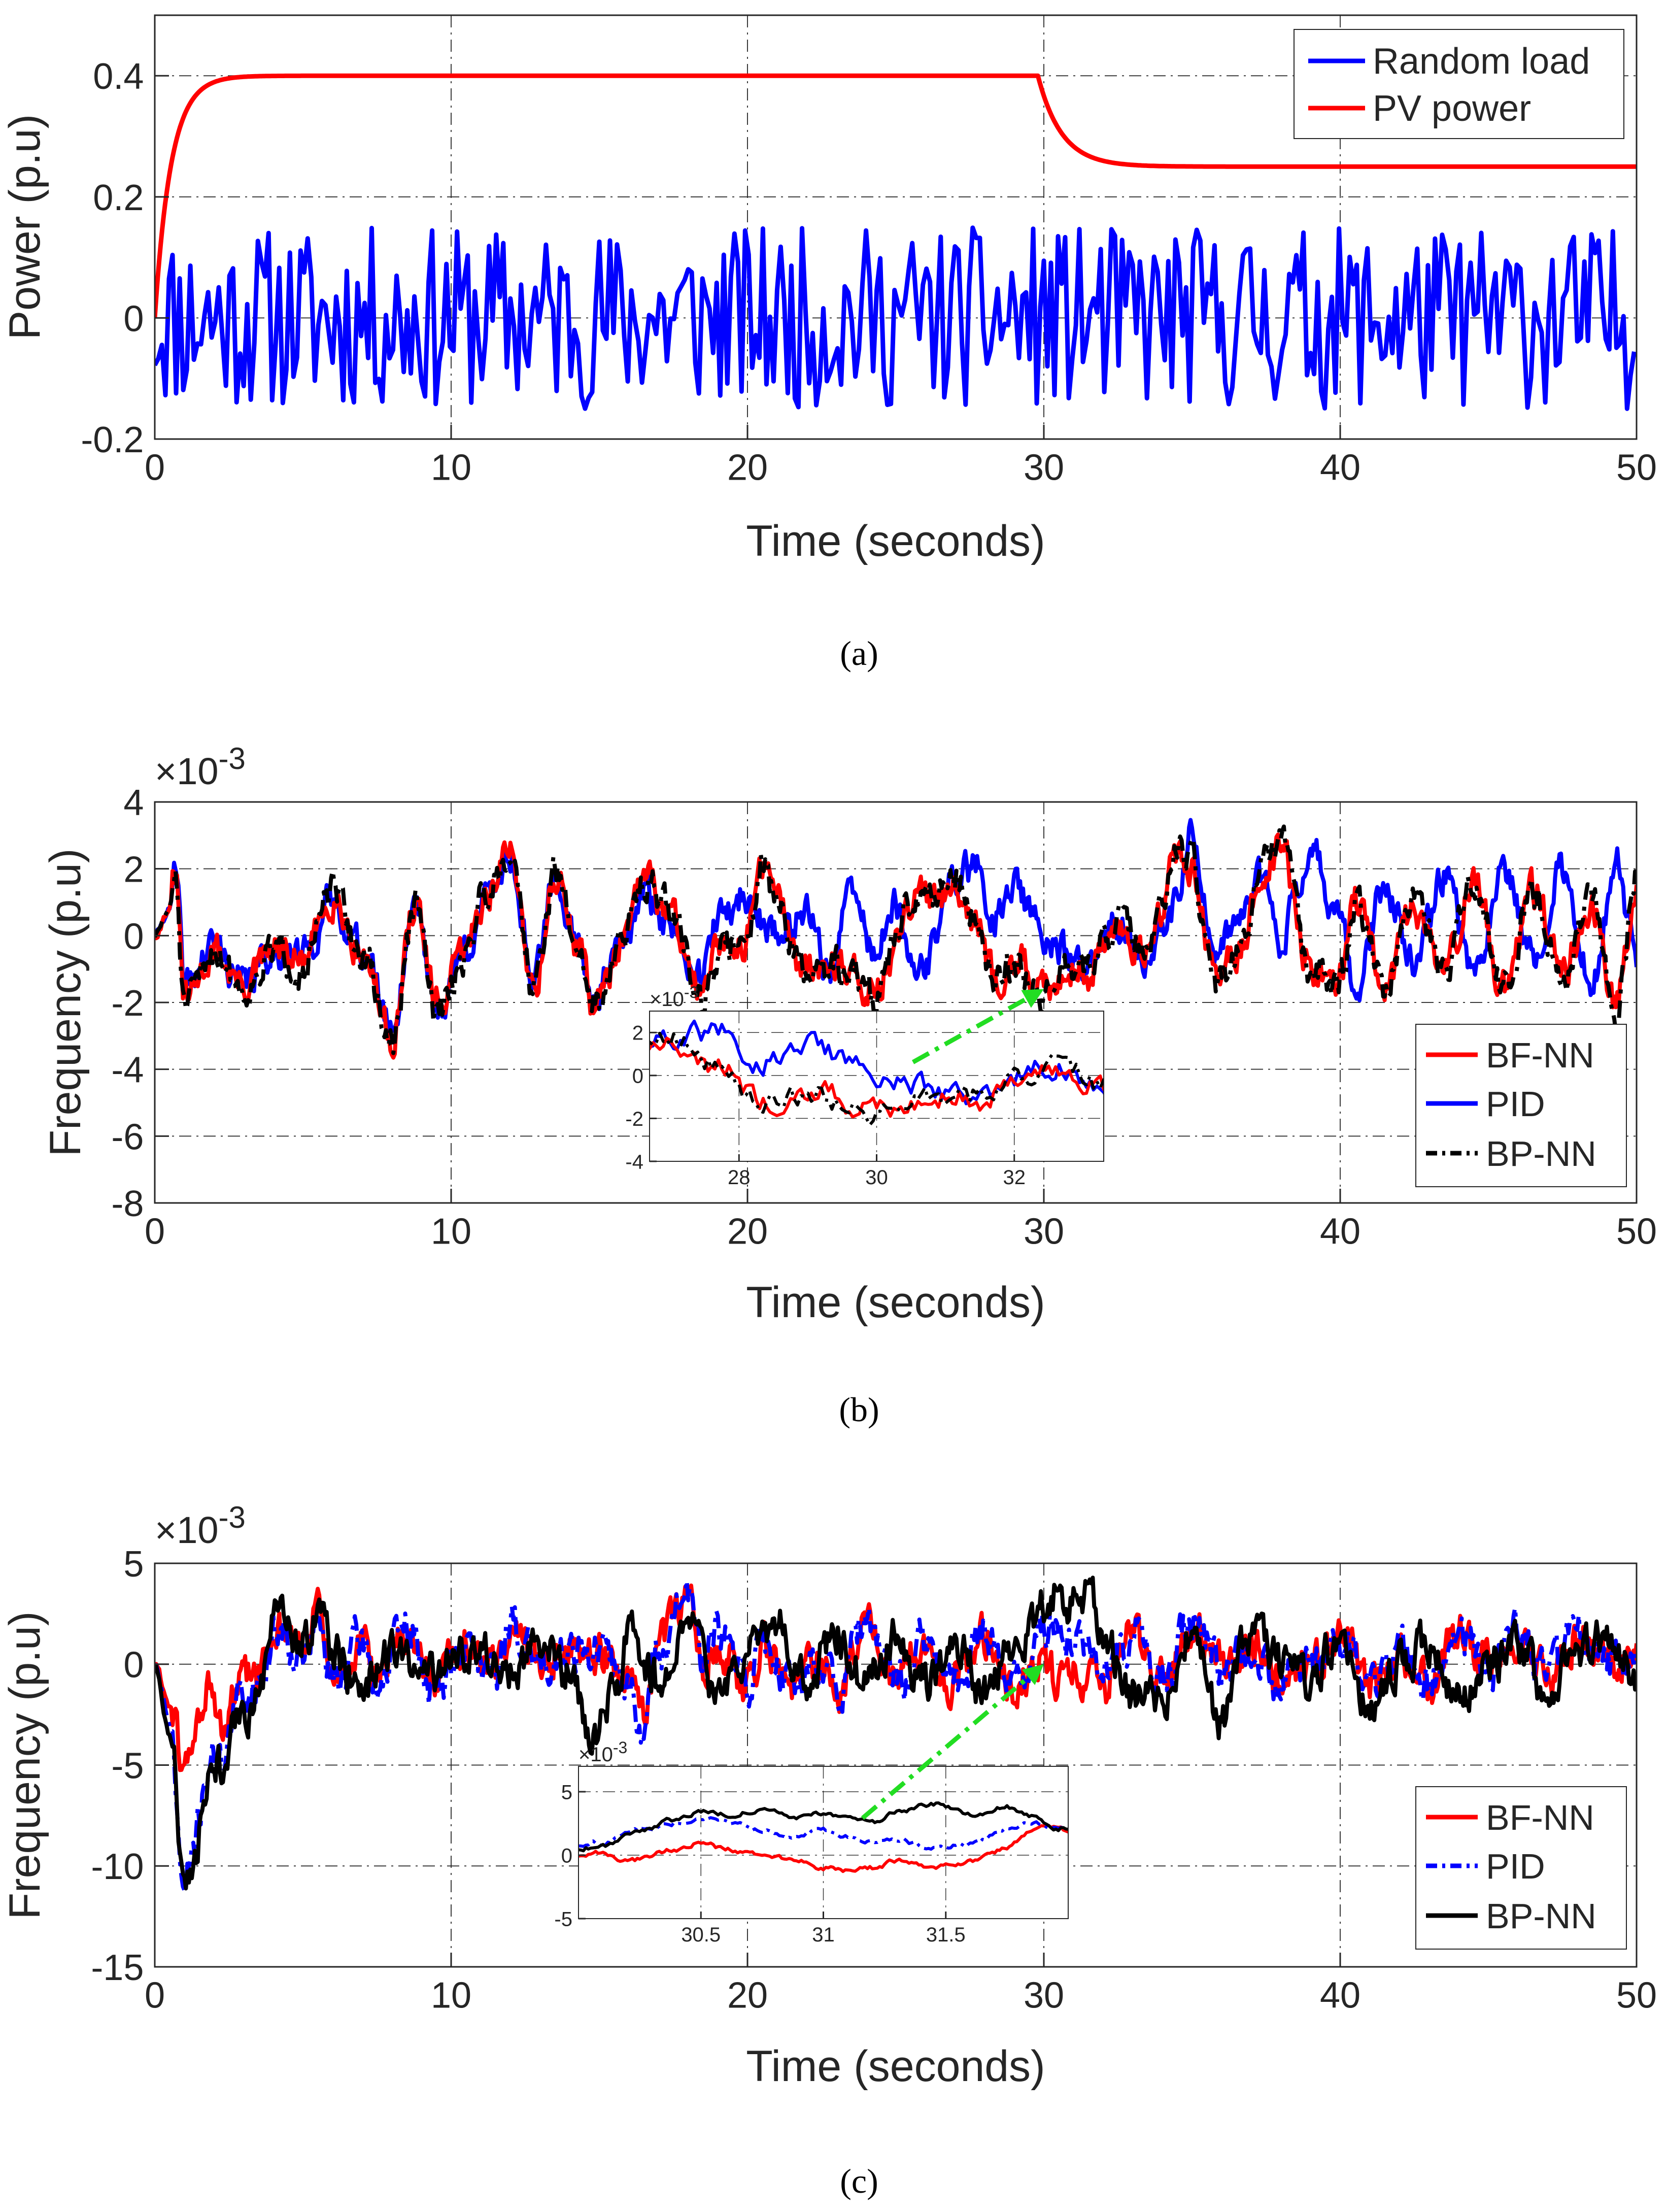 This screenshot has width=1667, height=2212. What do you see at coordinates (823, 1833) in the screenshot?
I see `inset-series-line-c-pid` at bounding box center [823, 1833].